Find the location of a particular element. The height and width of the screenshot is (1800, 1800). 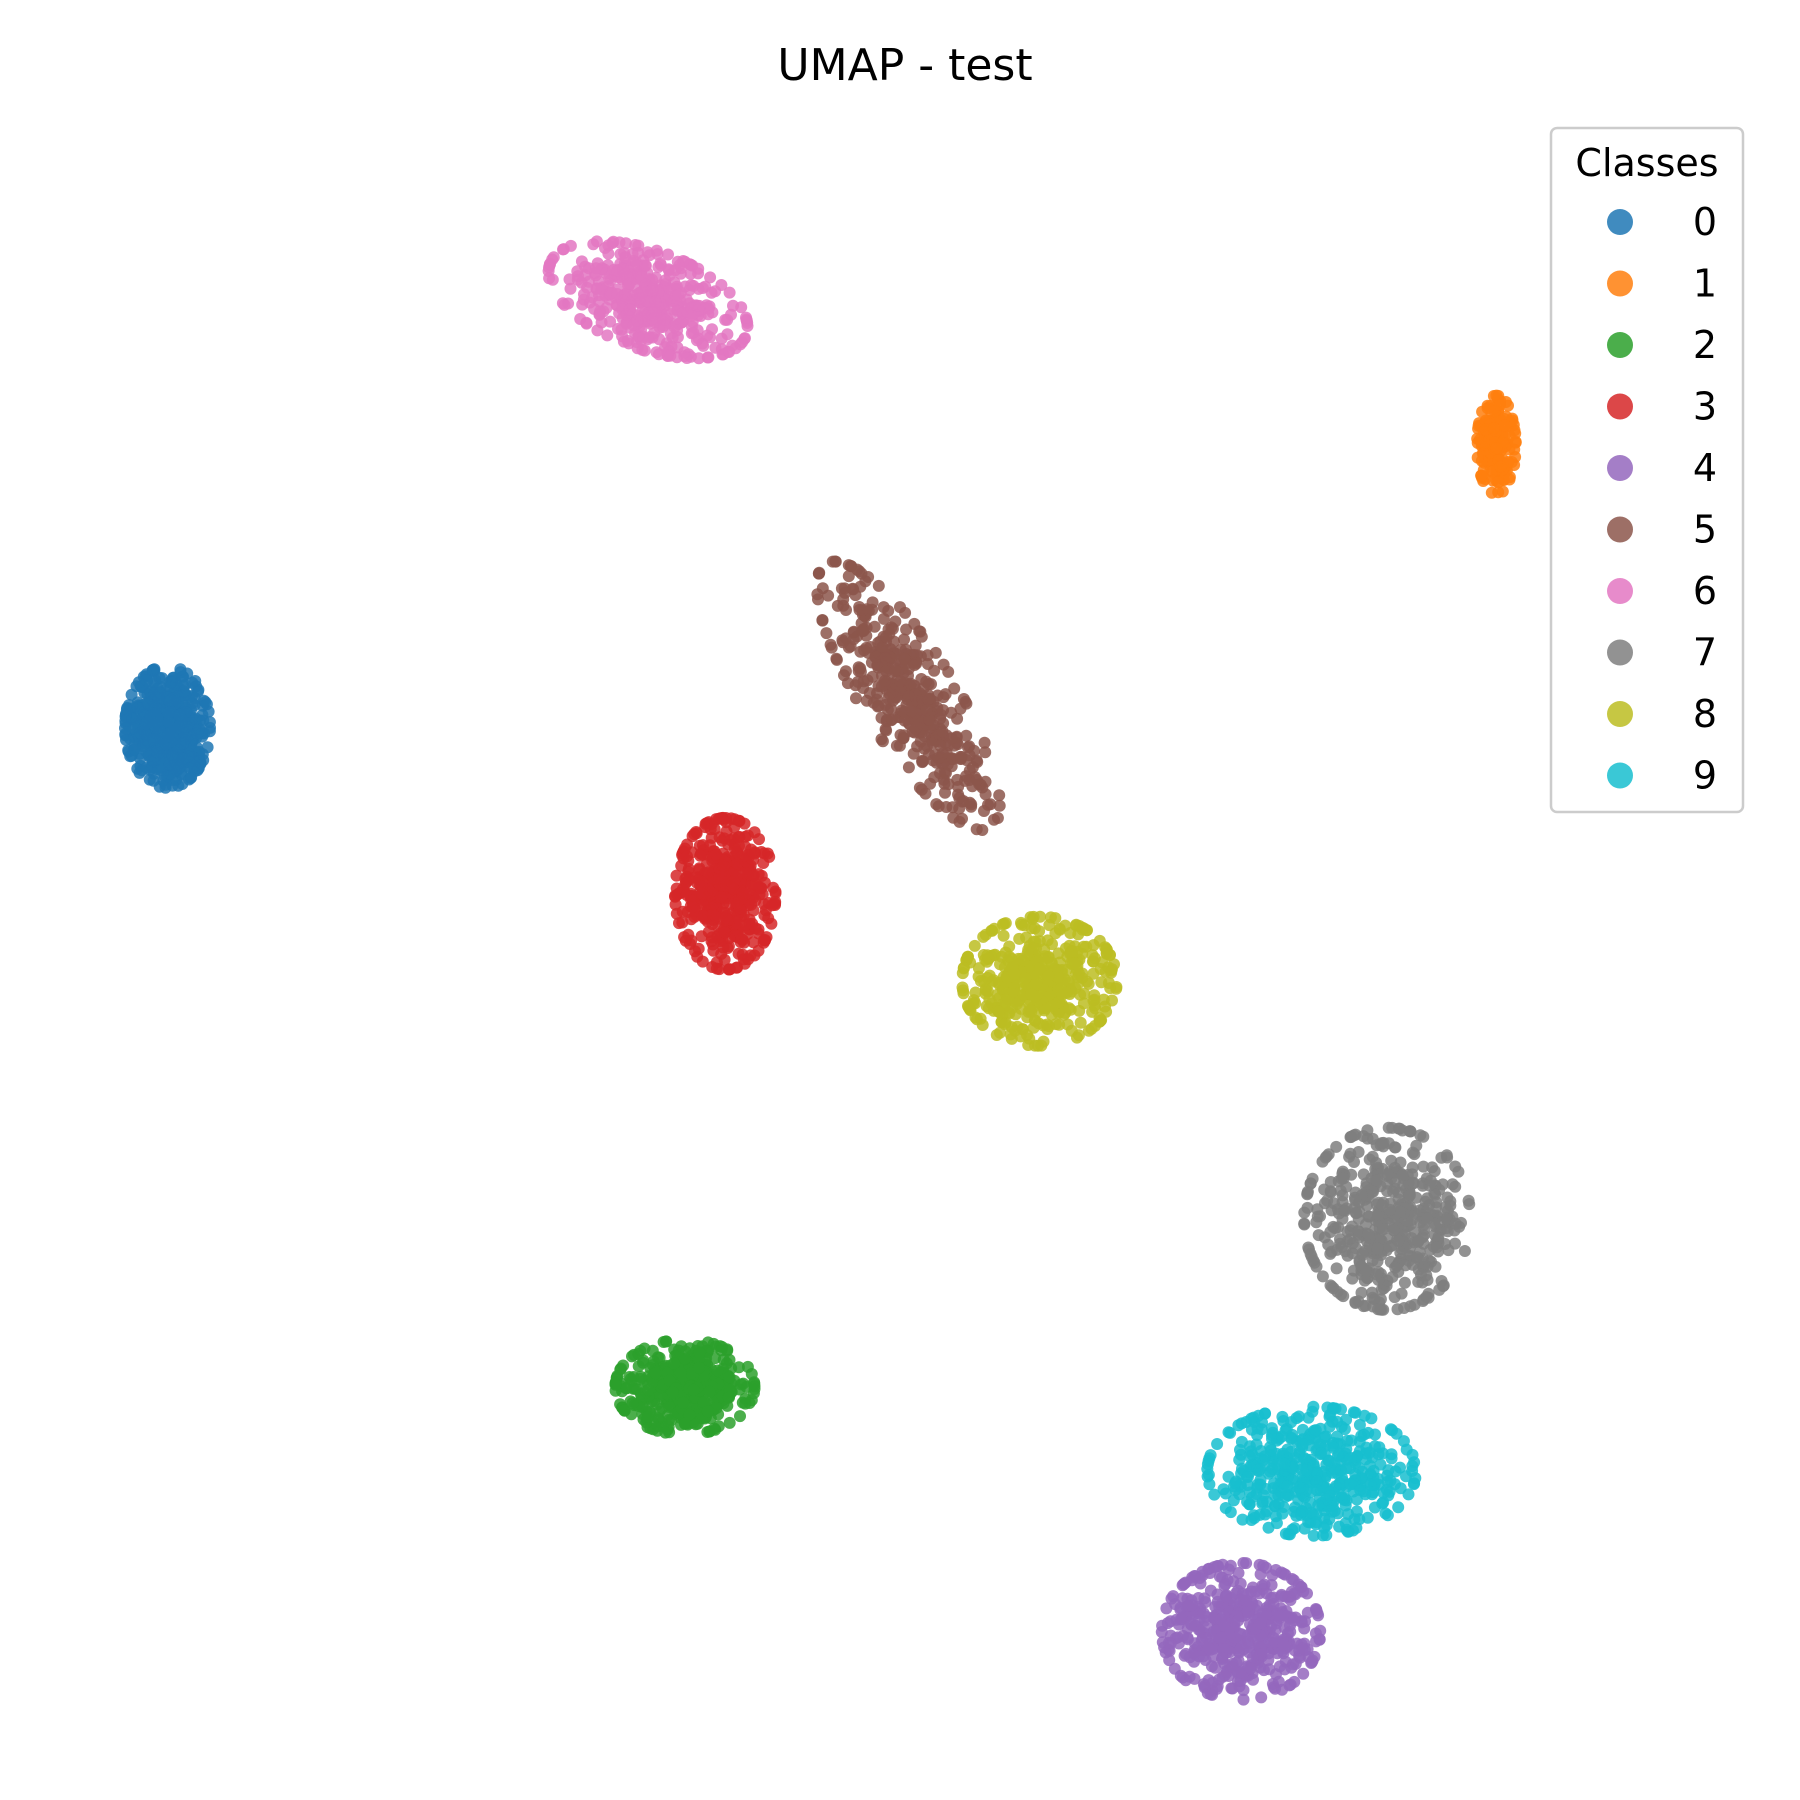

legend-item-3: 3 is located at coordinates (1662, 407).